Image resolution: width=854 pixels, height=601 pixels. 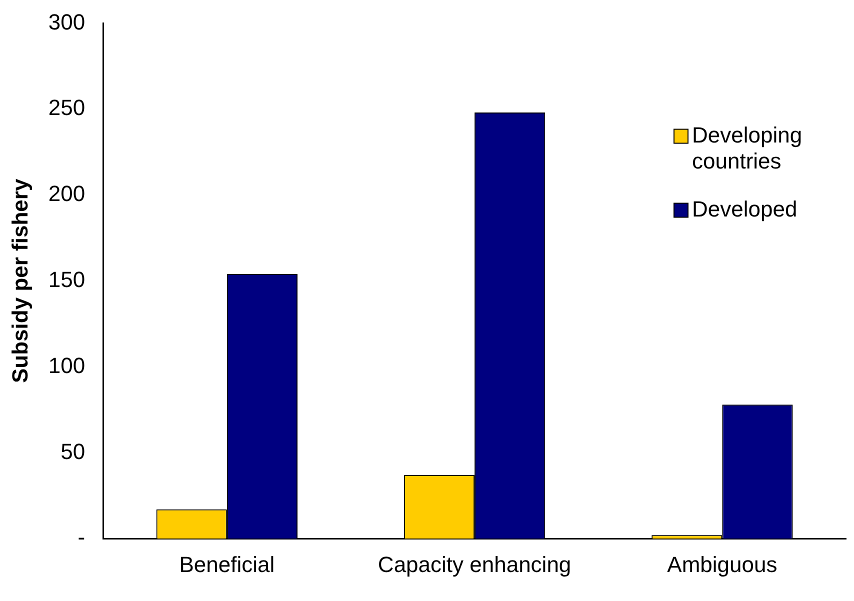 What do you see at coordinates (19, 280) in the screenshot?
I see `y-axis-title: Subsidy per fishery` at bounding box center [19, 280].